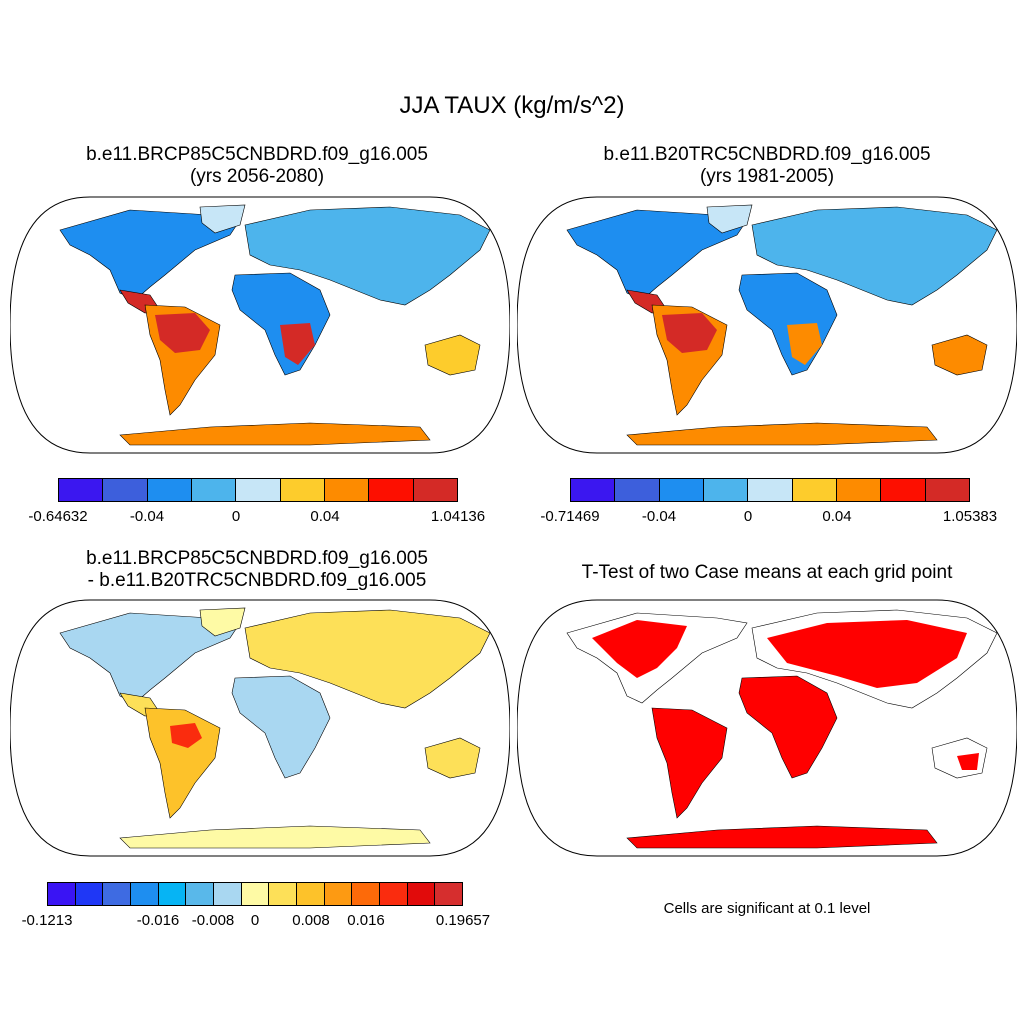 The width and height of the screenshot is (1024, 1024). I want to click on panel3-land, so click(275, 728).